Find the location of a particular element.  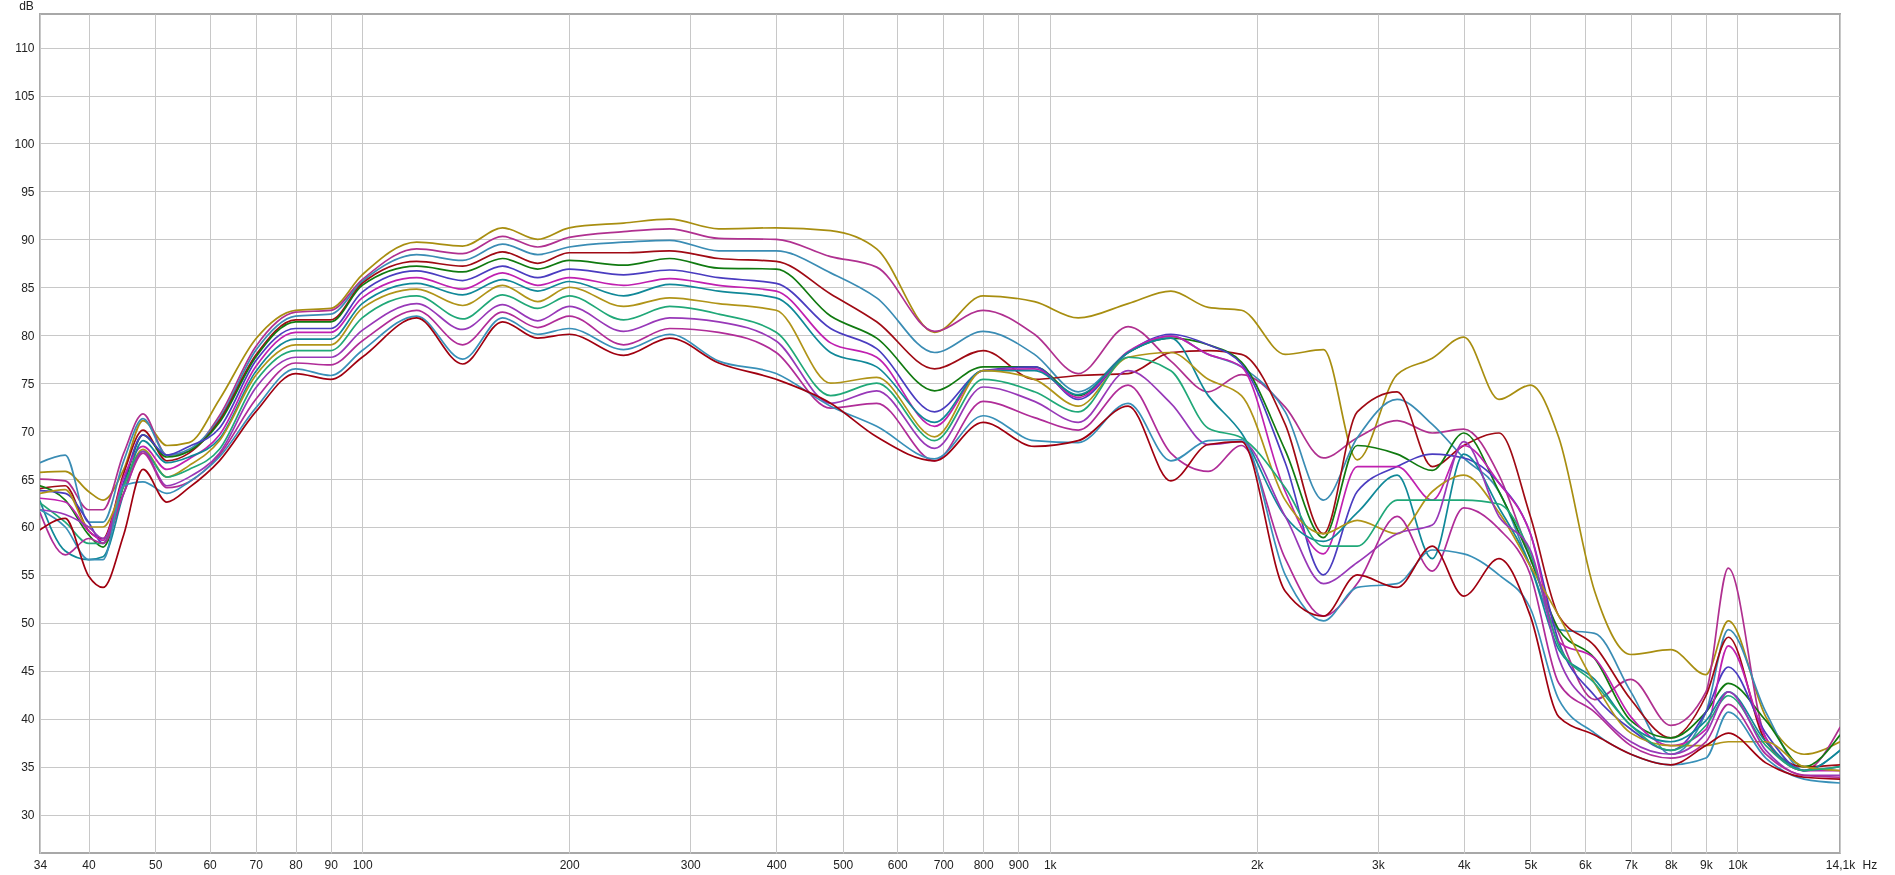

x-tick-label: 5k is located at coordinates (1531, 864).